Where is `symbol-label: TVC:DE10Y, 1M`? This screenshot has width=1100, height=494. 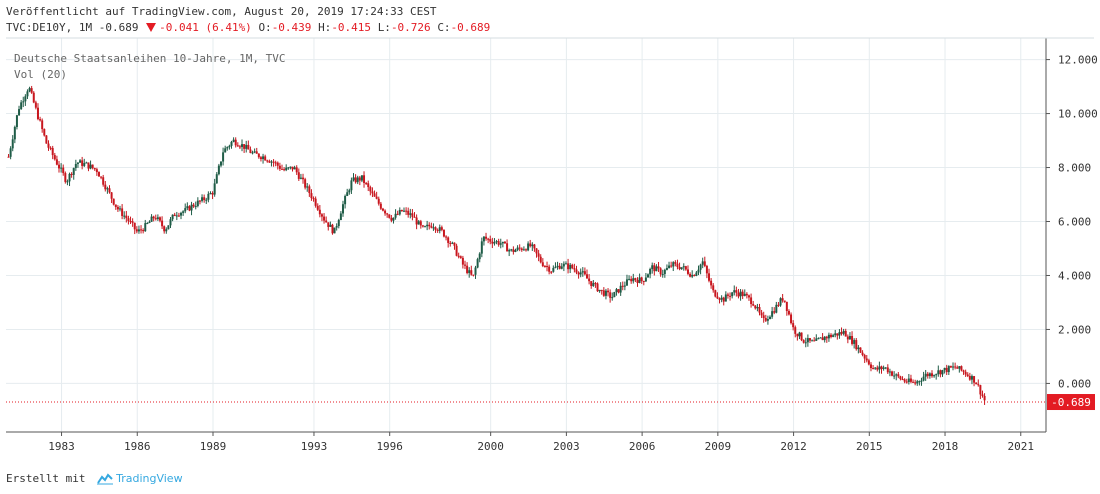 symbol-label: TVC:DE10Y, 1M is located at coordinates (49, 27).